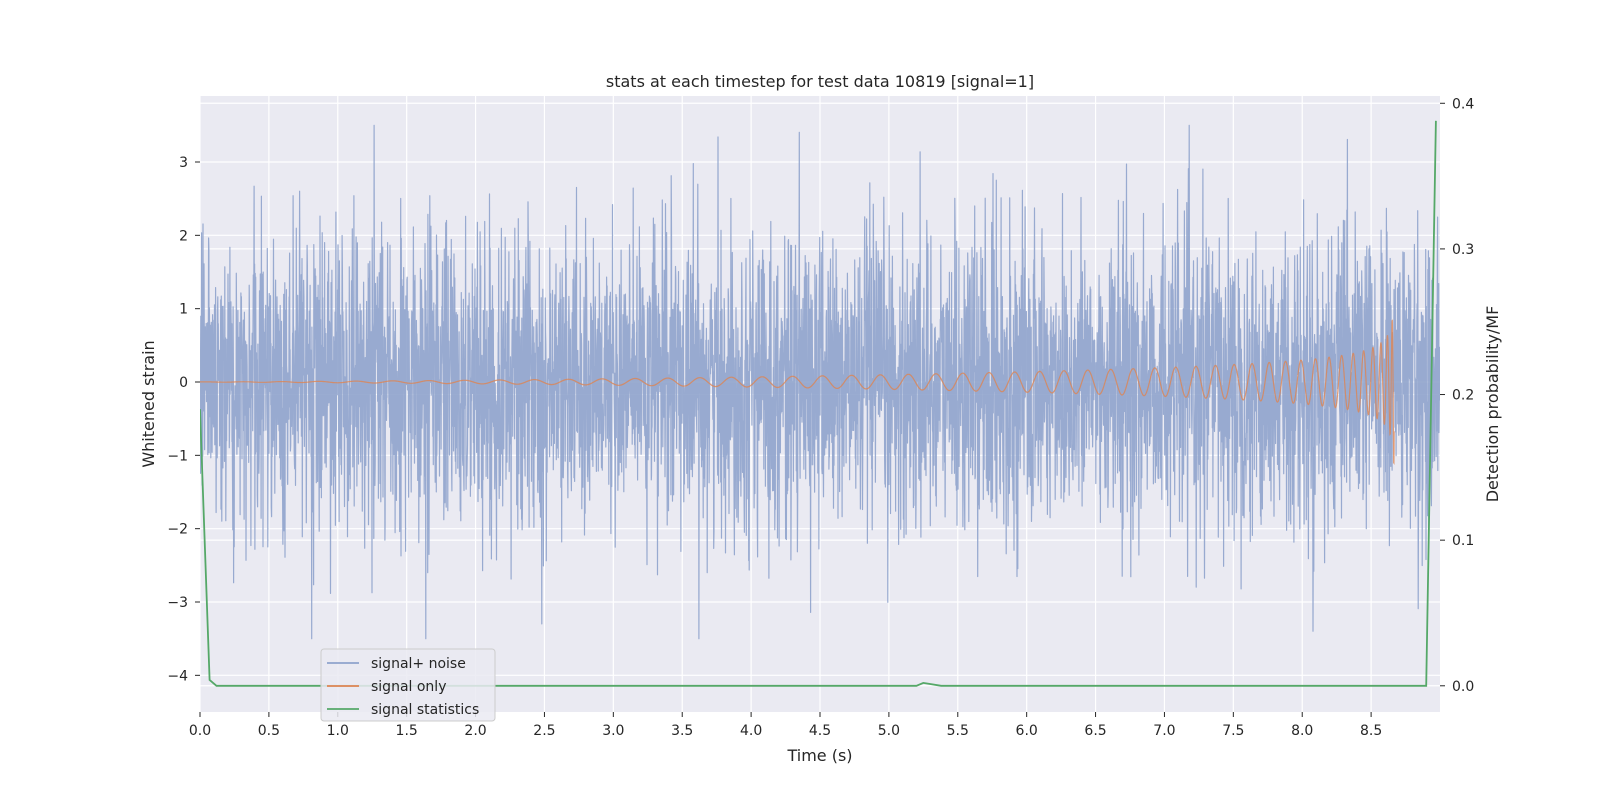  What do you see at coordinates (407, 731) in the screenshot?
I see `x-tick-label: 1.5` at bounding box center [407, 731].